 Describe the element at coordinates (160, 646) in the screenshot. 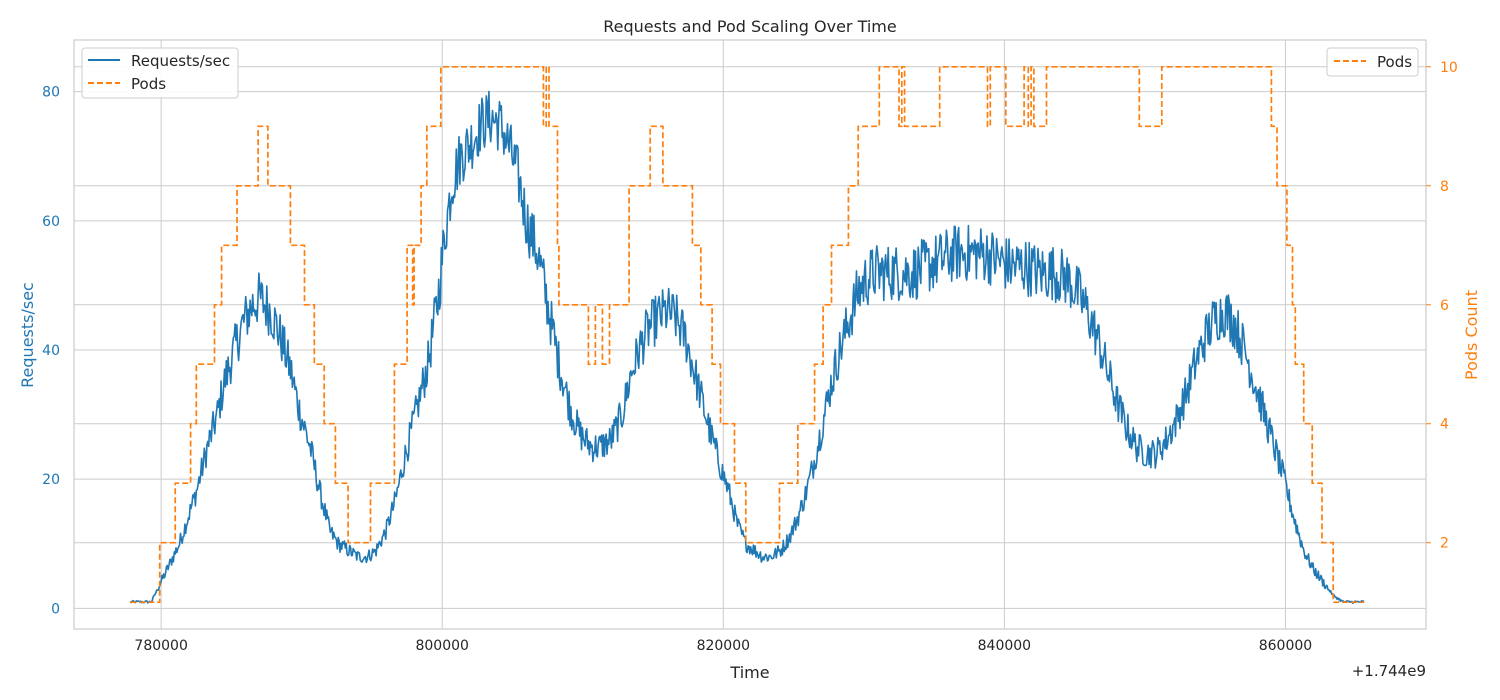

I see `x-tick-label: 780000` at that location.